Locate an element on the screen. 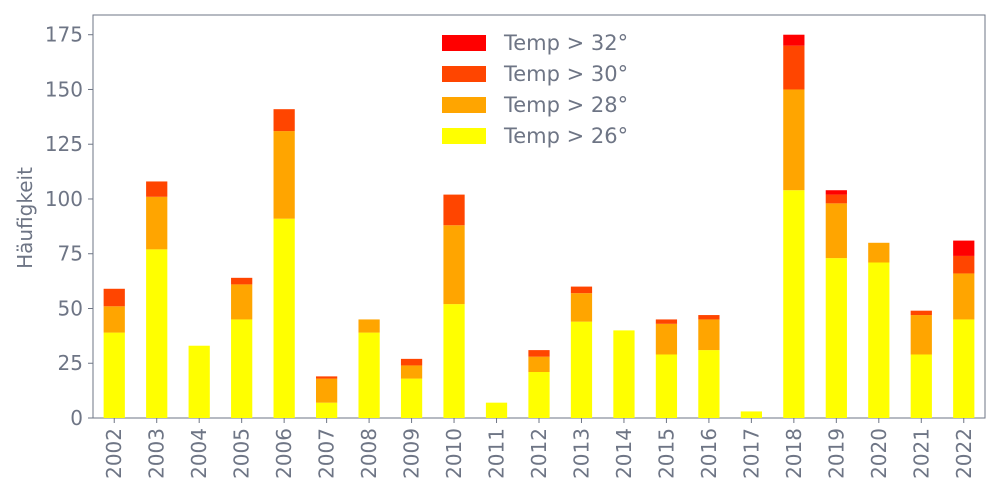 The height and width of the screenshot is (500, 1000). legend-label: Temp > 28° is located at coordinates (565, 105).